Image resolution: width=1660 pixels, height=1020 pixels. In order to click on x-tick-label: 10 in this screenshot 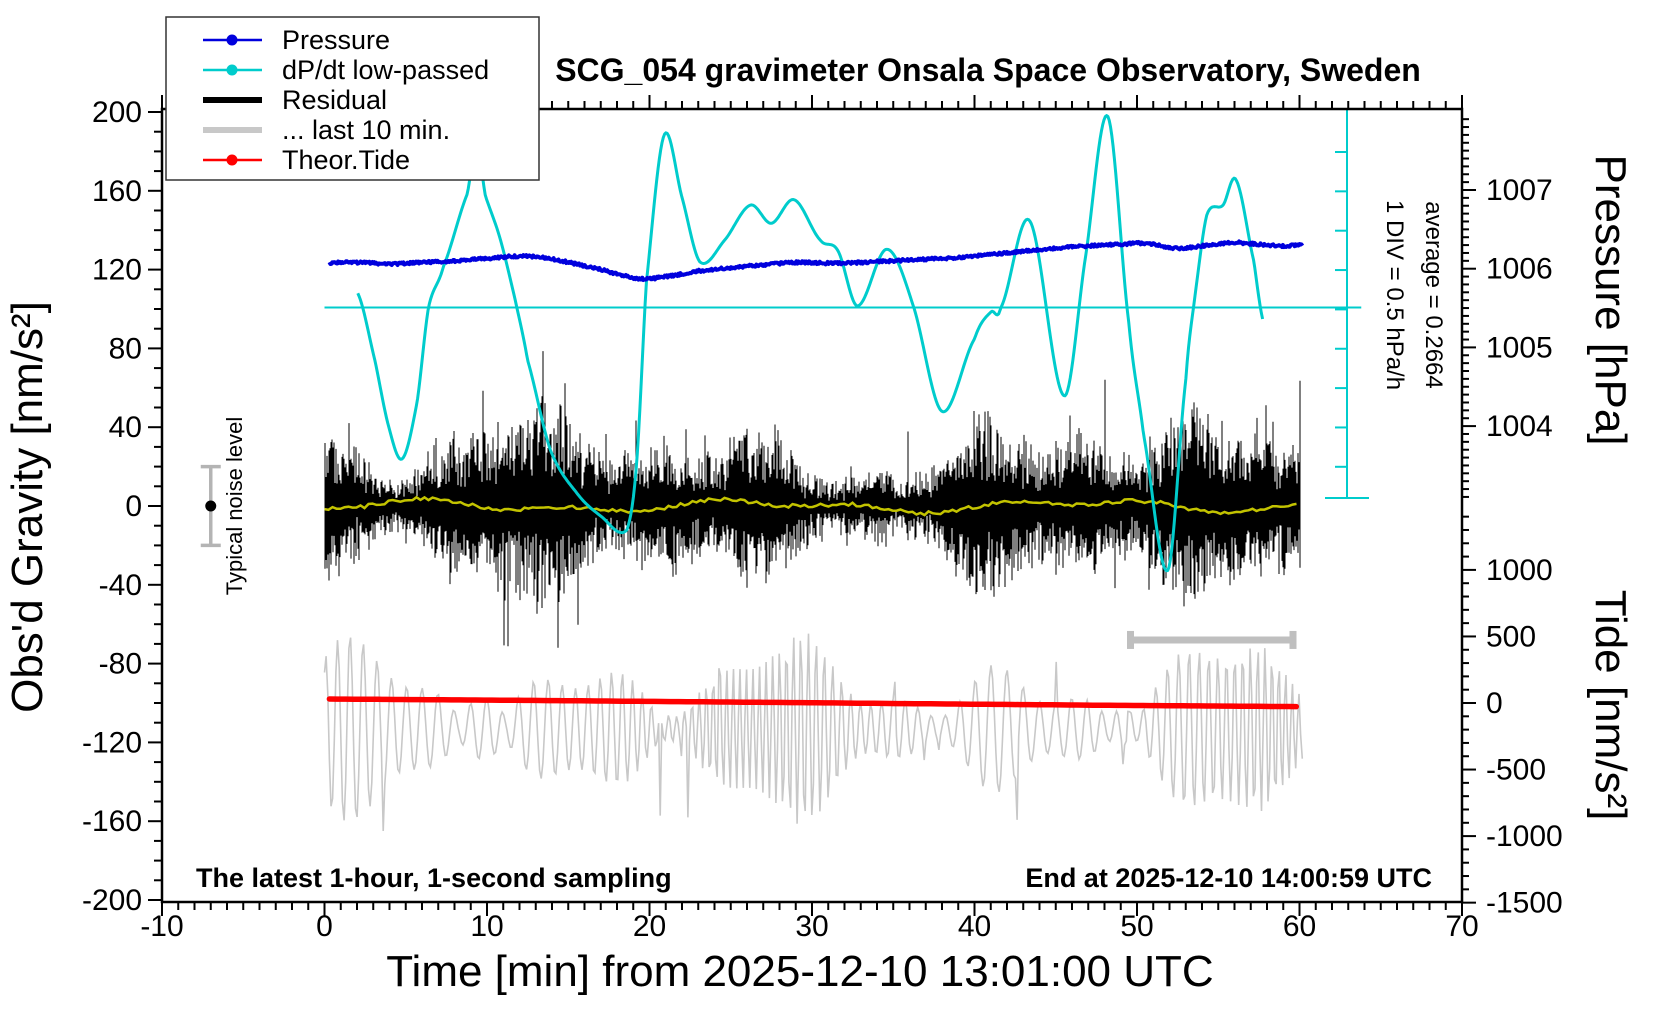, I will do `click(486, 926)`.